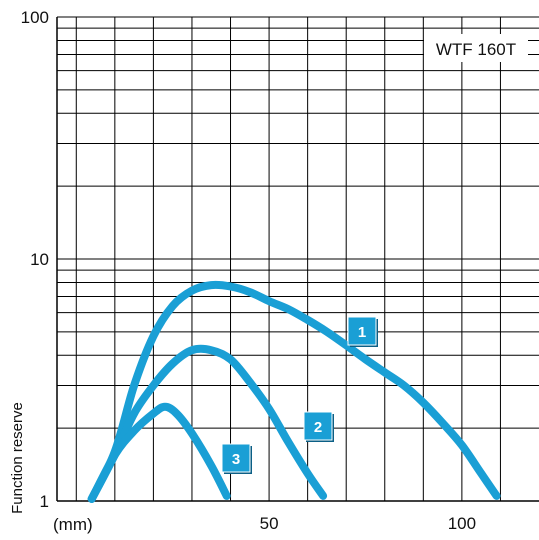  What do you see at coordinates (269, 523) in the screenshot?
I see `x-tick-label: 50` at bounding box center [269, 523].